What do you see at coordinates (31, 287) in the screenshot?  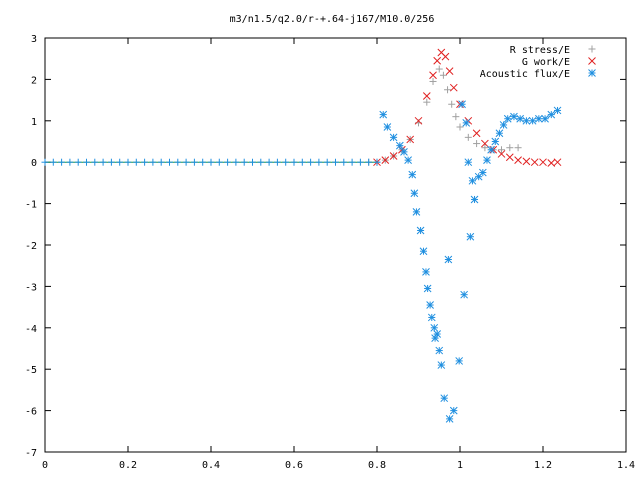 I see `y-tick-label: -3` at bounding box center [31, 287].